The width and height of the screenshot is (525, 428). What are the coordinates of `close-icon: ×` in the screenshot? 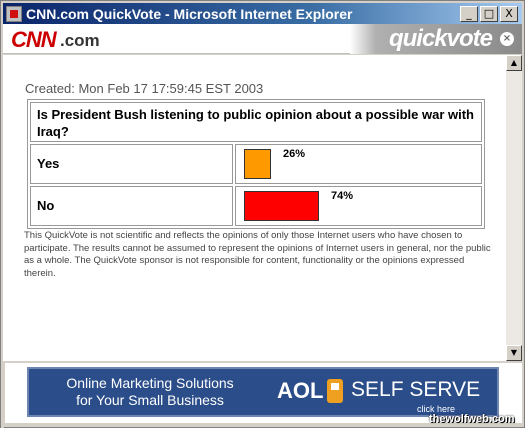 It's located at (507, 39).